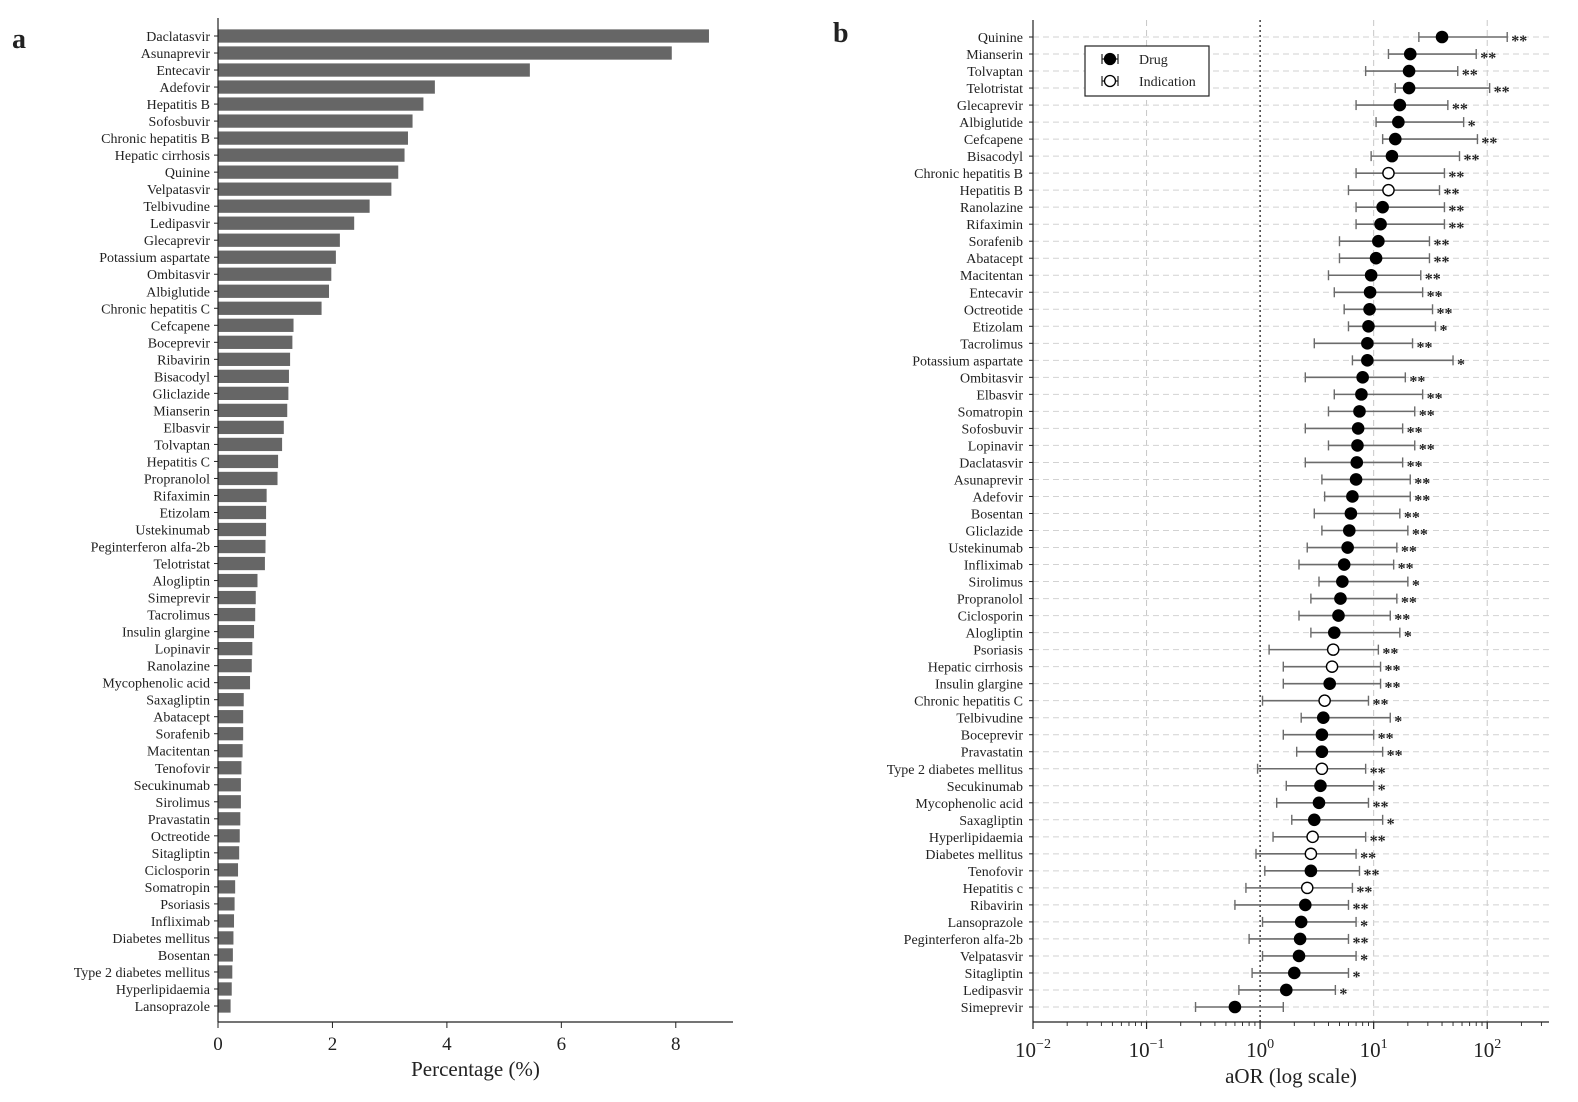 This screenshot has height=1102, width=1578. Describe the element at coordinates (230, 751) in the screenshot. I see `bar-macitentan` at that location.